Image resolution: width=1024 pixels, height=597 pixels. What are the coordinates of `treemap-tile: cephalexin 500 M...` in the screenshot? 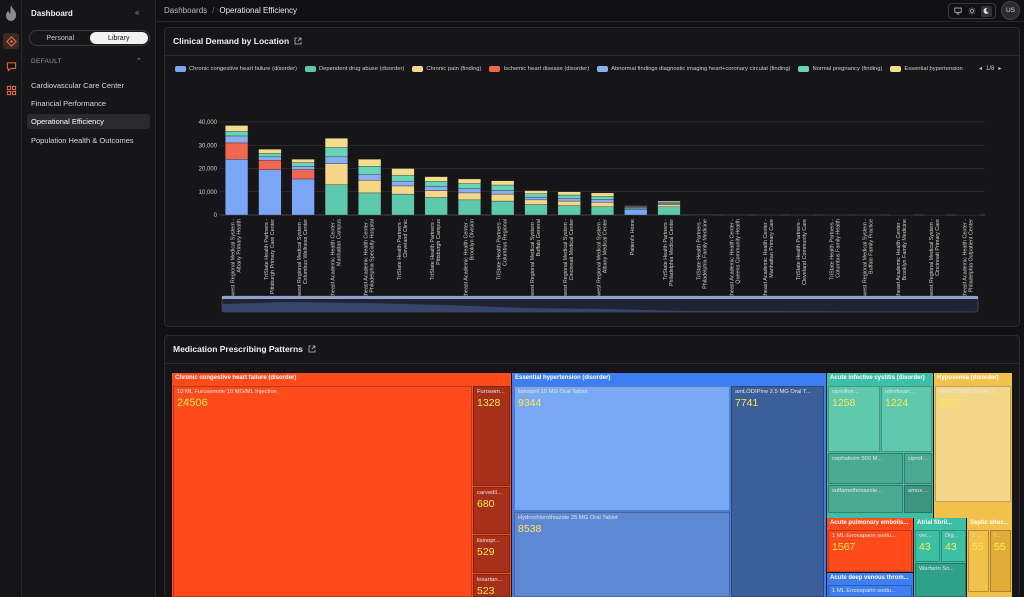 It's located at (865, 468).